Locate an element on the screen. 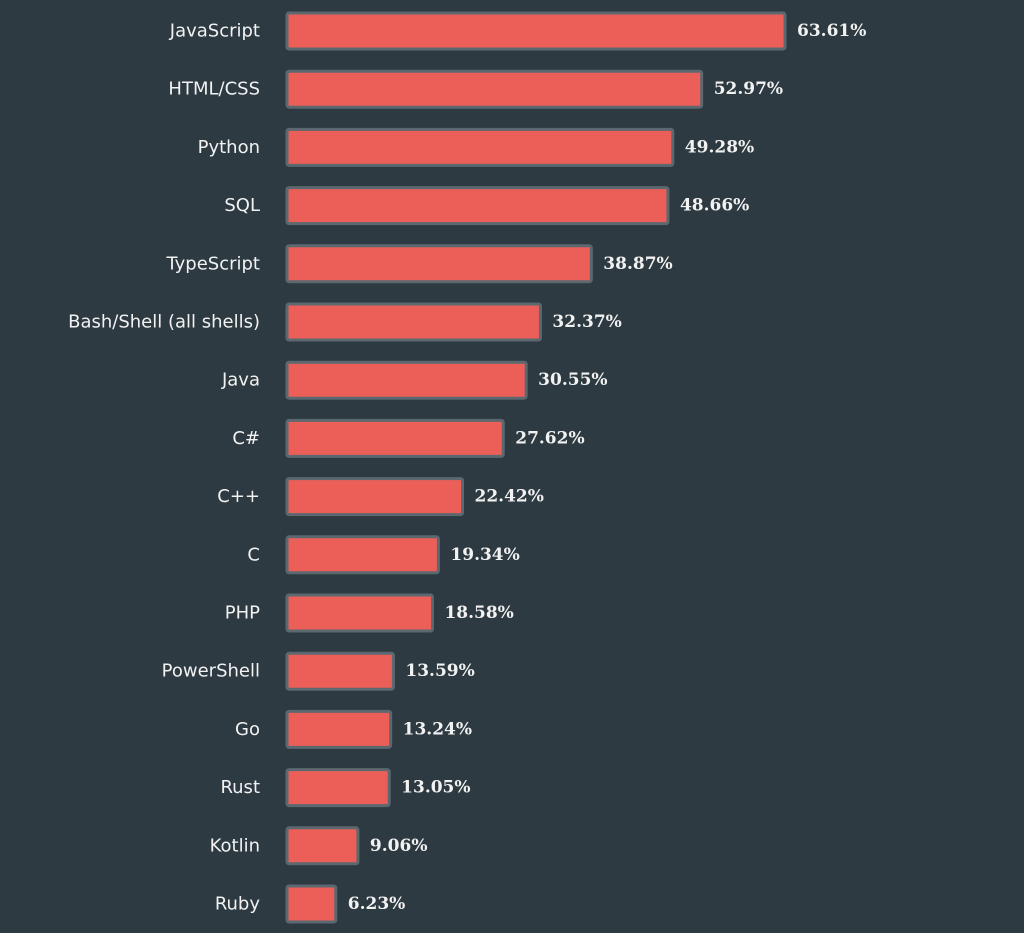 The image size is (1024, 933). bar-row: Kotlin 9.06% is located at coordinates (319, 846).